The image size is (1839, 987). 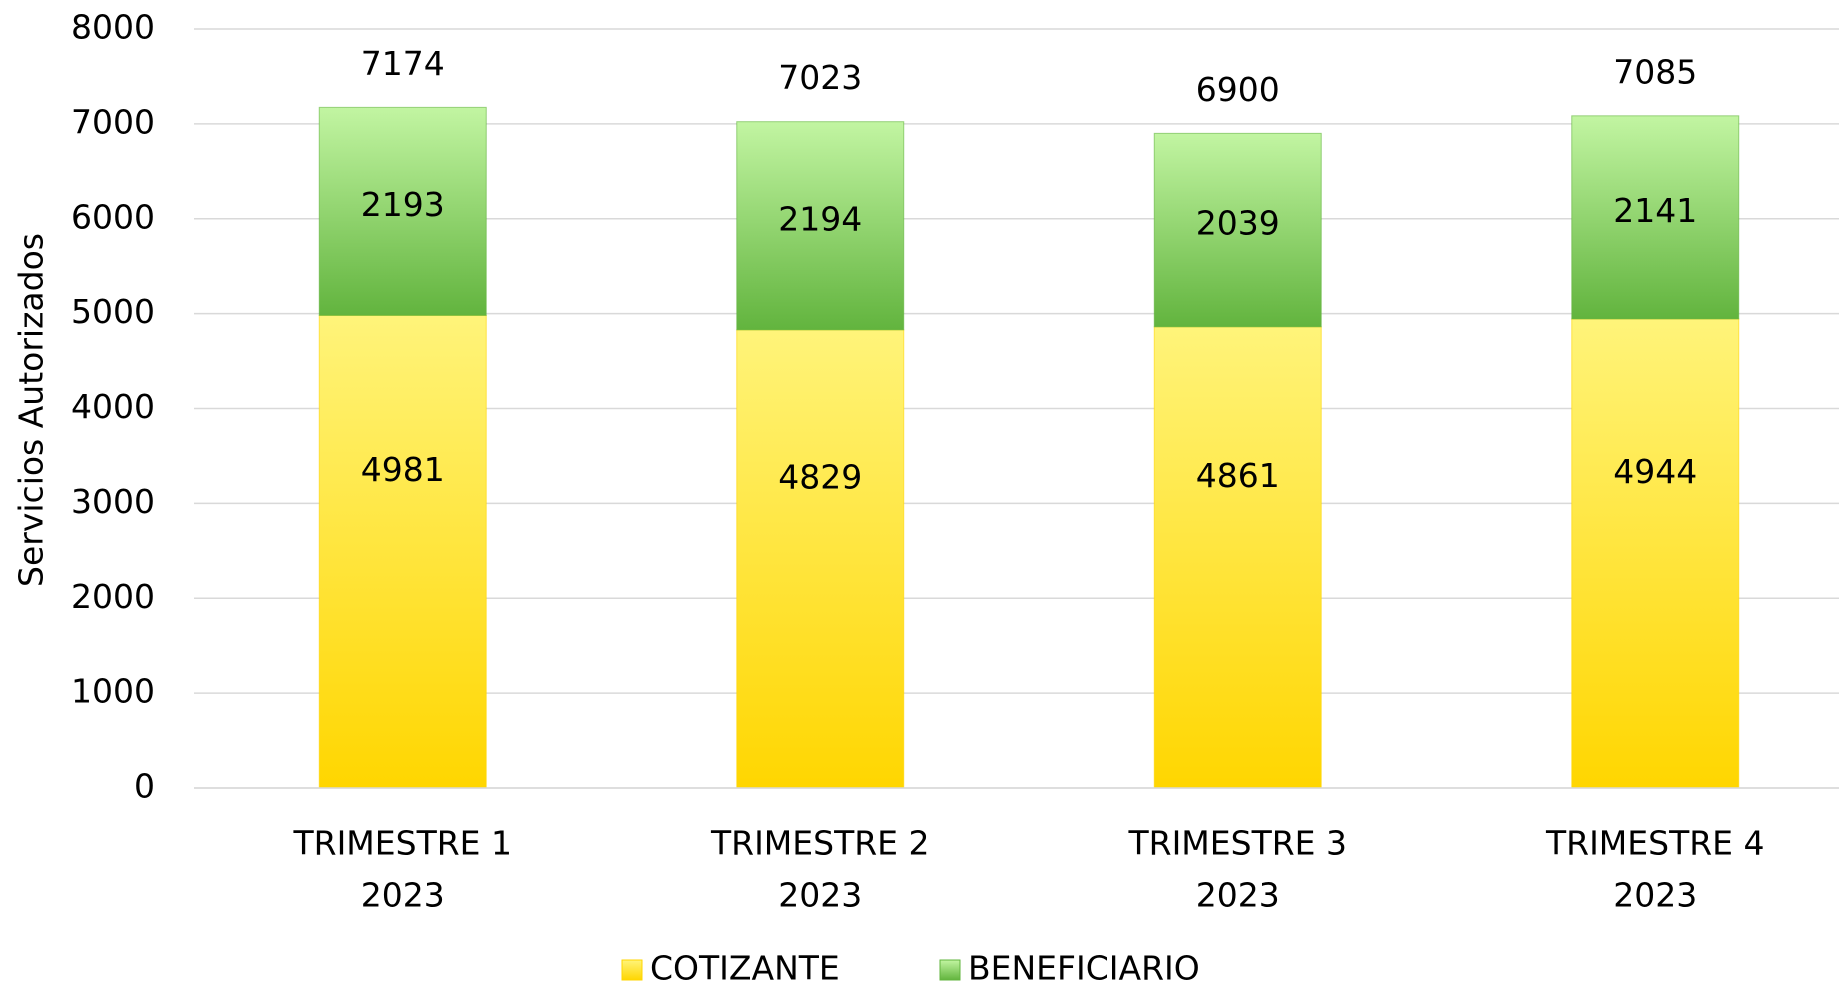 I want to click on total-label: 6900, so click(x=1238, y=89).